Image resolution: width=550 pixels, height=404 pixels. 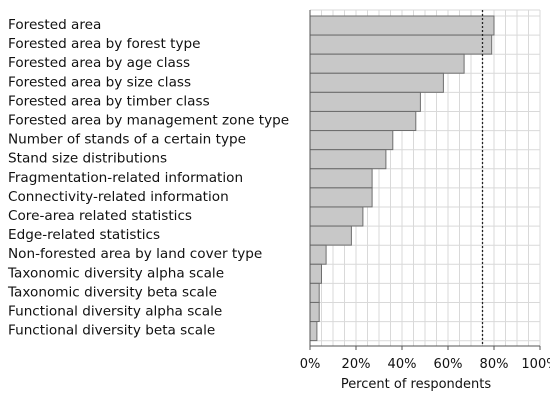 I want to click on category-label: Fragmentation-related information, so click(x=125, y=178).